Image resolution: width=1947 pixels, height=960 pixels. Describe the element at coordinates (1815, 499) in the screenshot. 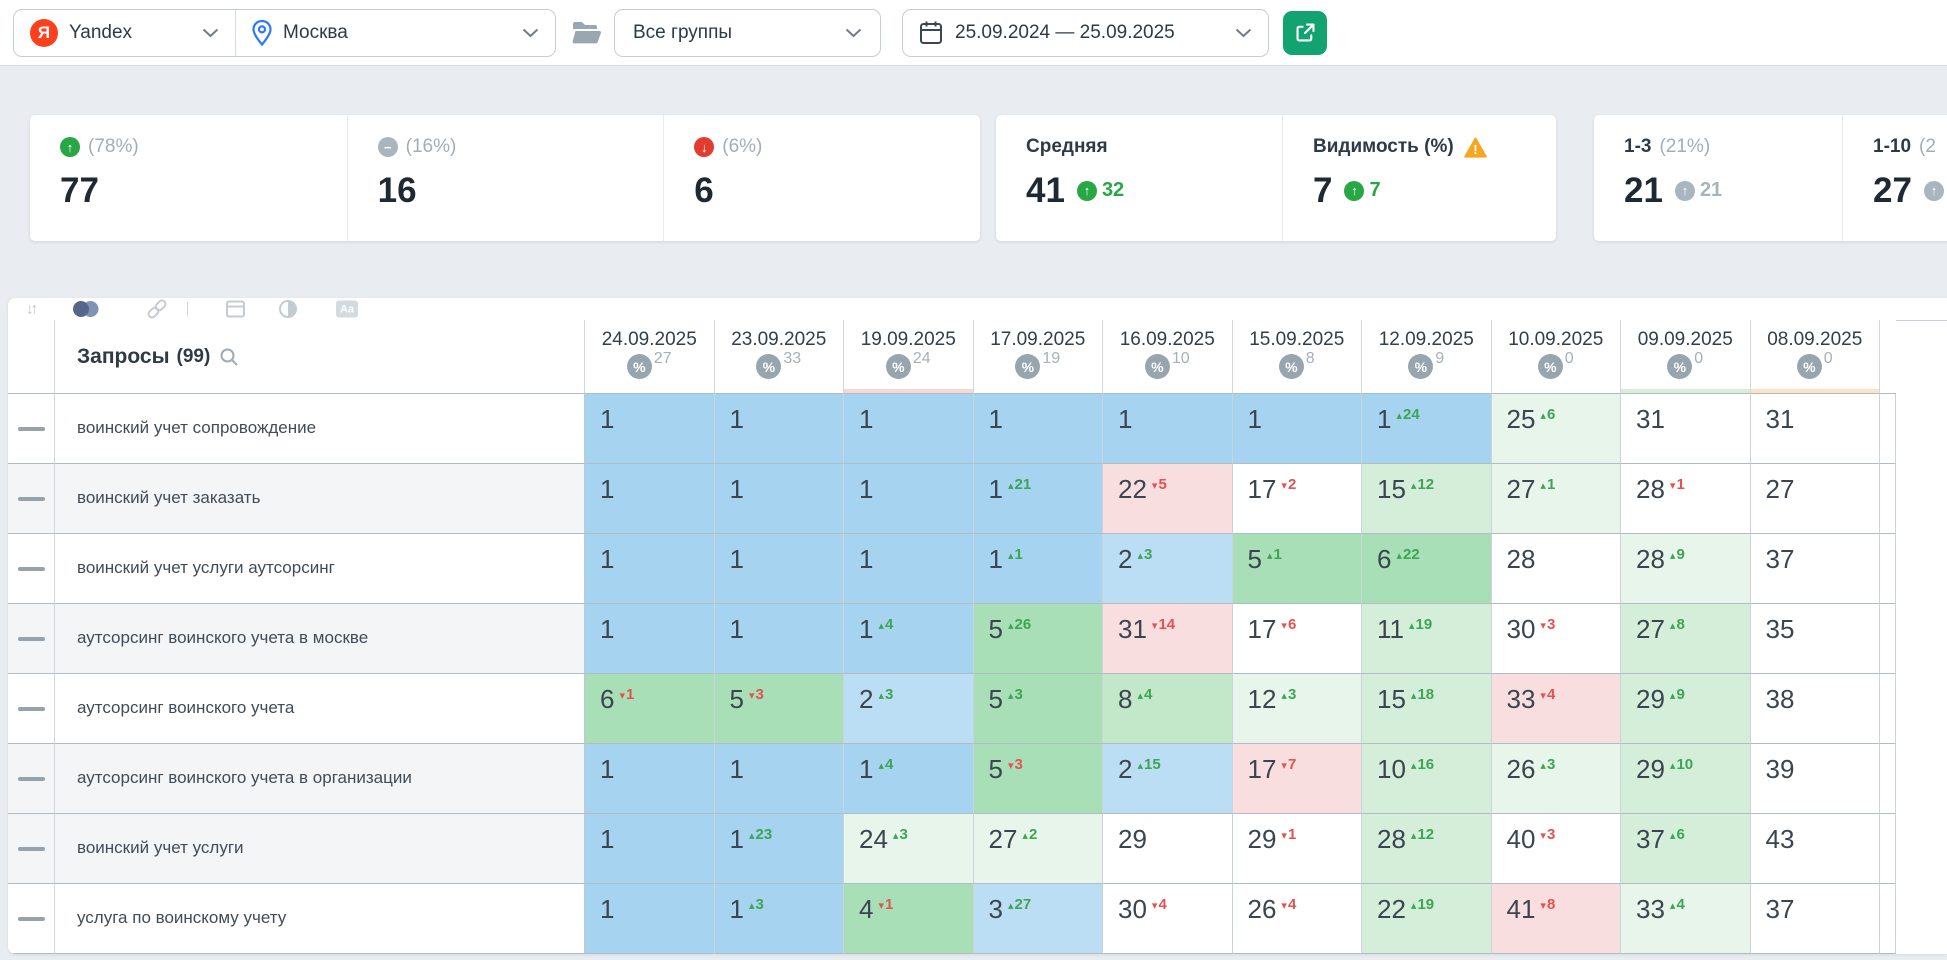

I see `position-cell: 27` at that location.